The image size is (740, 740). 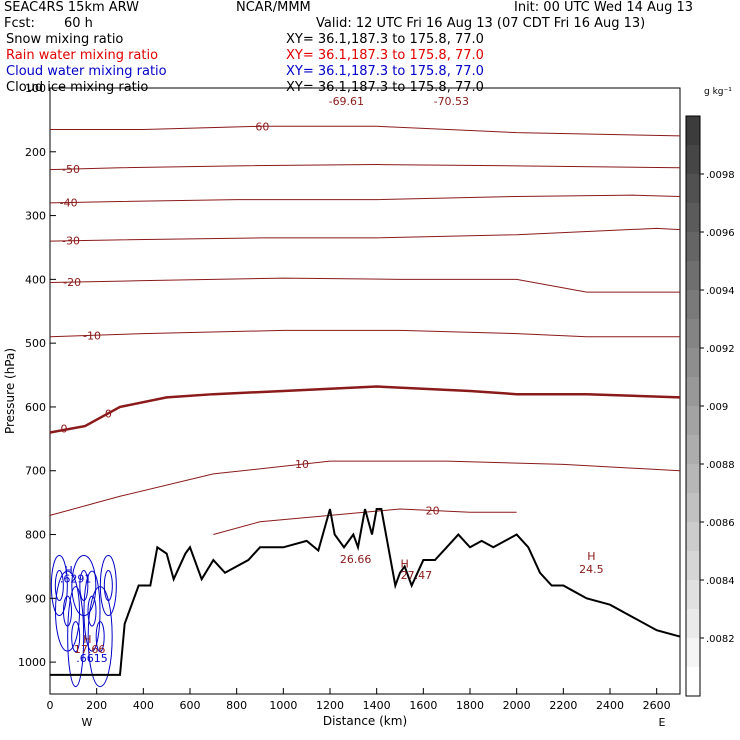 What do you see at coordinates (35, 535) in the screenshot?
I see `y-tick-label: 800` at bounding box center [35, 535].